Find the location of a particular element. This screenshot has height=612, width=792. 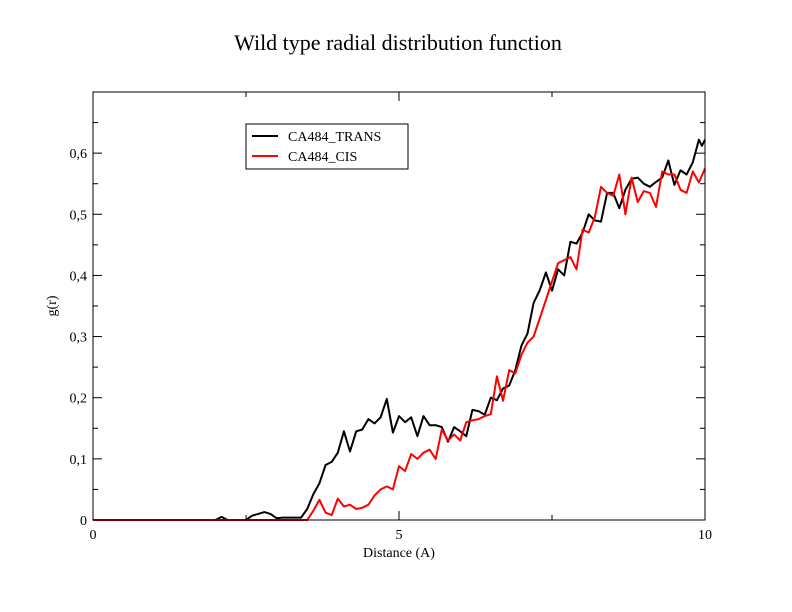

y-axis-label: g(r) is located at coordinates (52, 305).